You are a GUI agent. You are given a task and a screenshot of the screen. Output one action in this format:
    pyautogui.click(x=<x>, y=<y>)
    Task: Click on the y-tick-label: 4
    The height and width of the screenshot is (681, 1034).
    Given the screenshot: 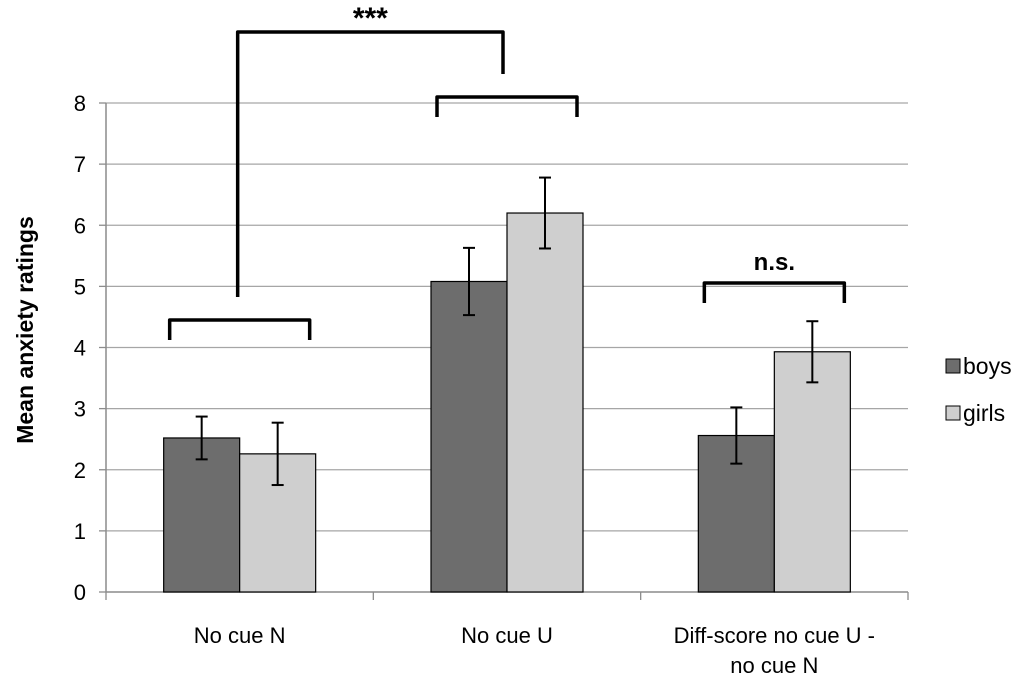 What is the action you would take?
    pyautogui.click(x=80, y=348)
    